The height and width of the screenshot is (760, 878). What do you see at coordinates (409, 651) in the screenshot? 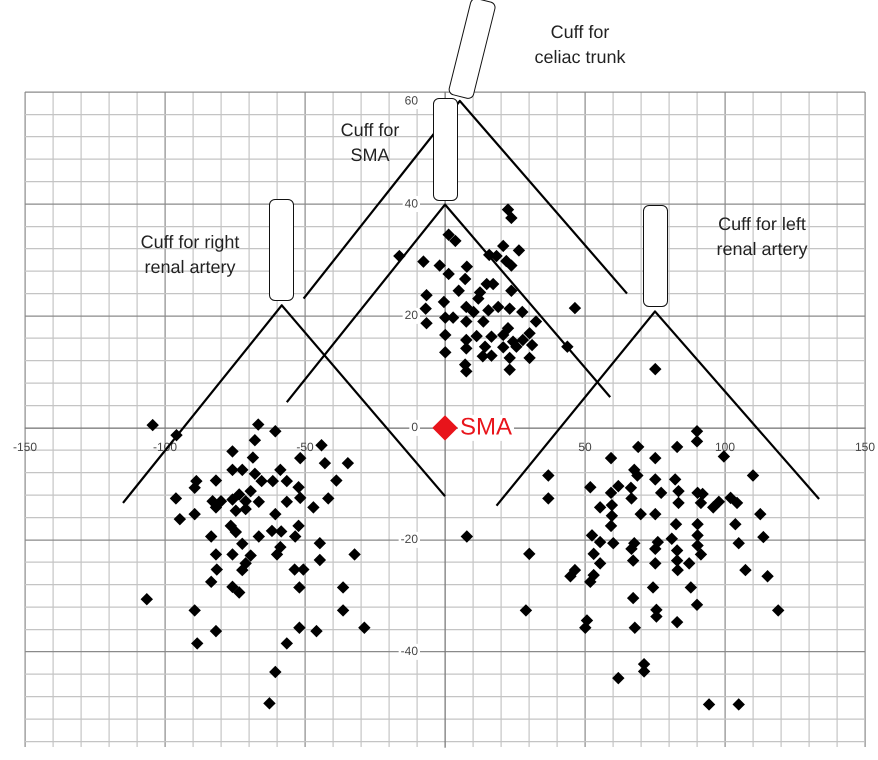
I see `y-tick-label: -40` at bounding box center [409, 651].